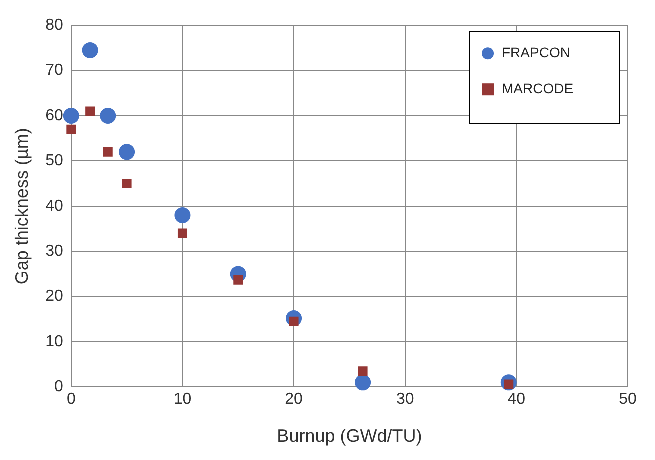 This screenshot has height=460, width=655. I want to click on y-tick-label: 0, so click(59, 387).